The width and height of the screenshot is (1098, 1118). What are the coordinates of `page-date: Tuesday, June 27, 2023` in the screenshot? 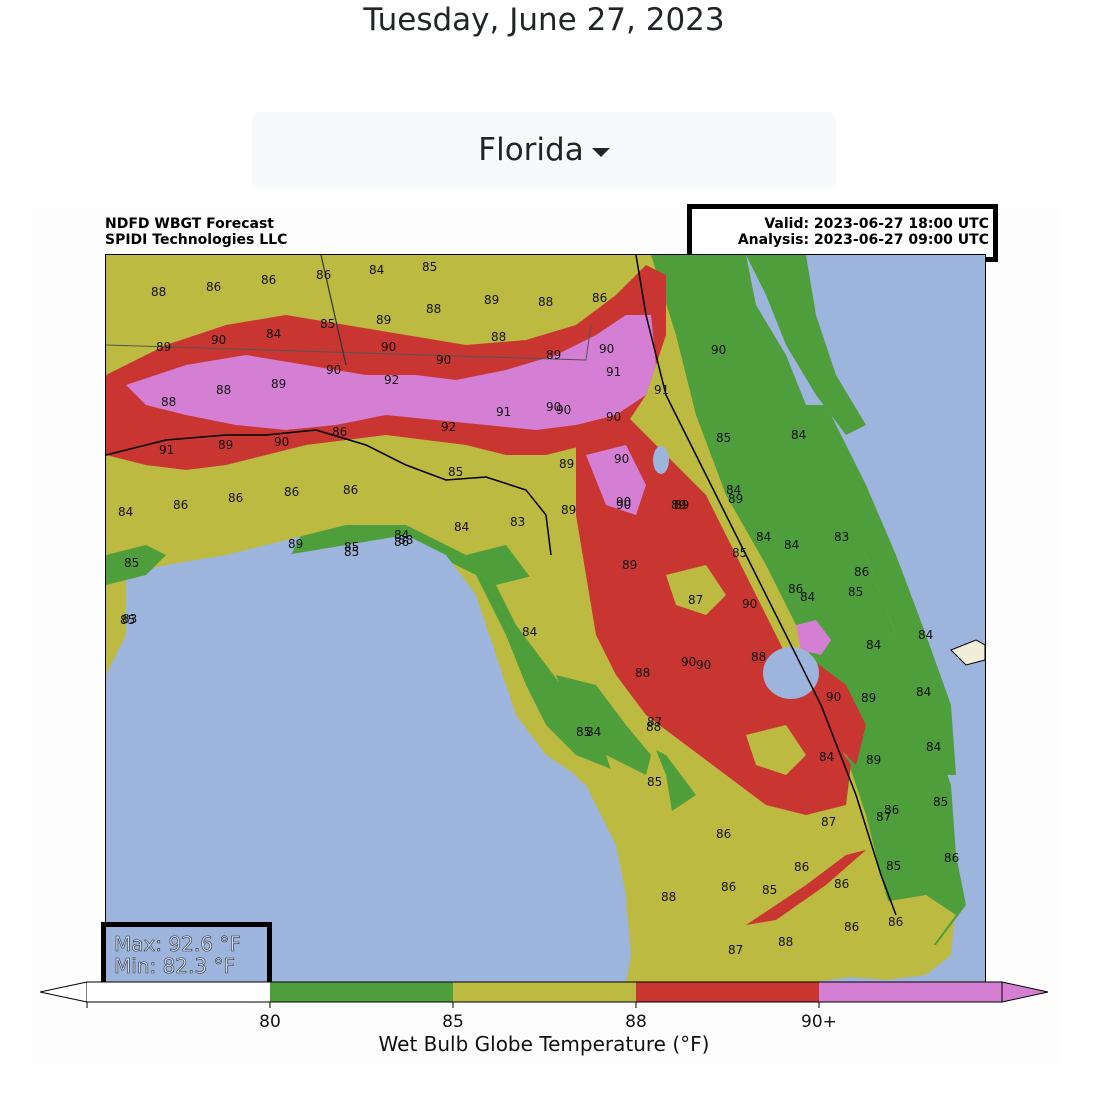 It's located at (544, 20).